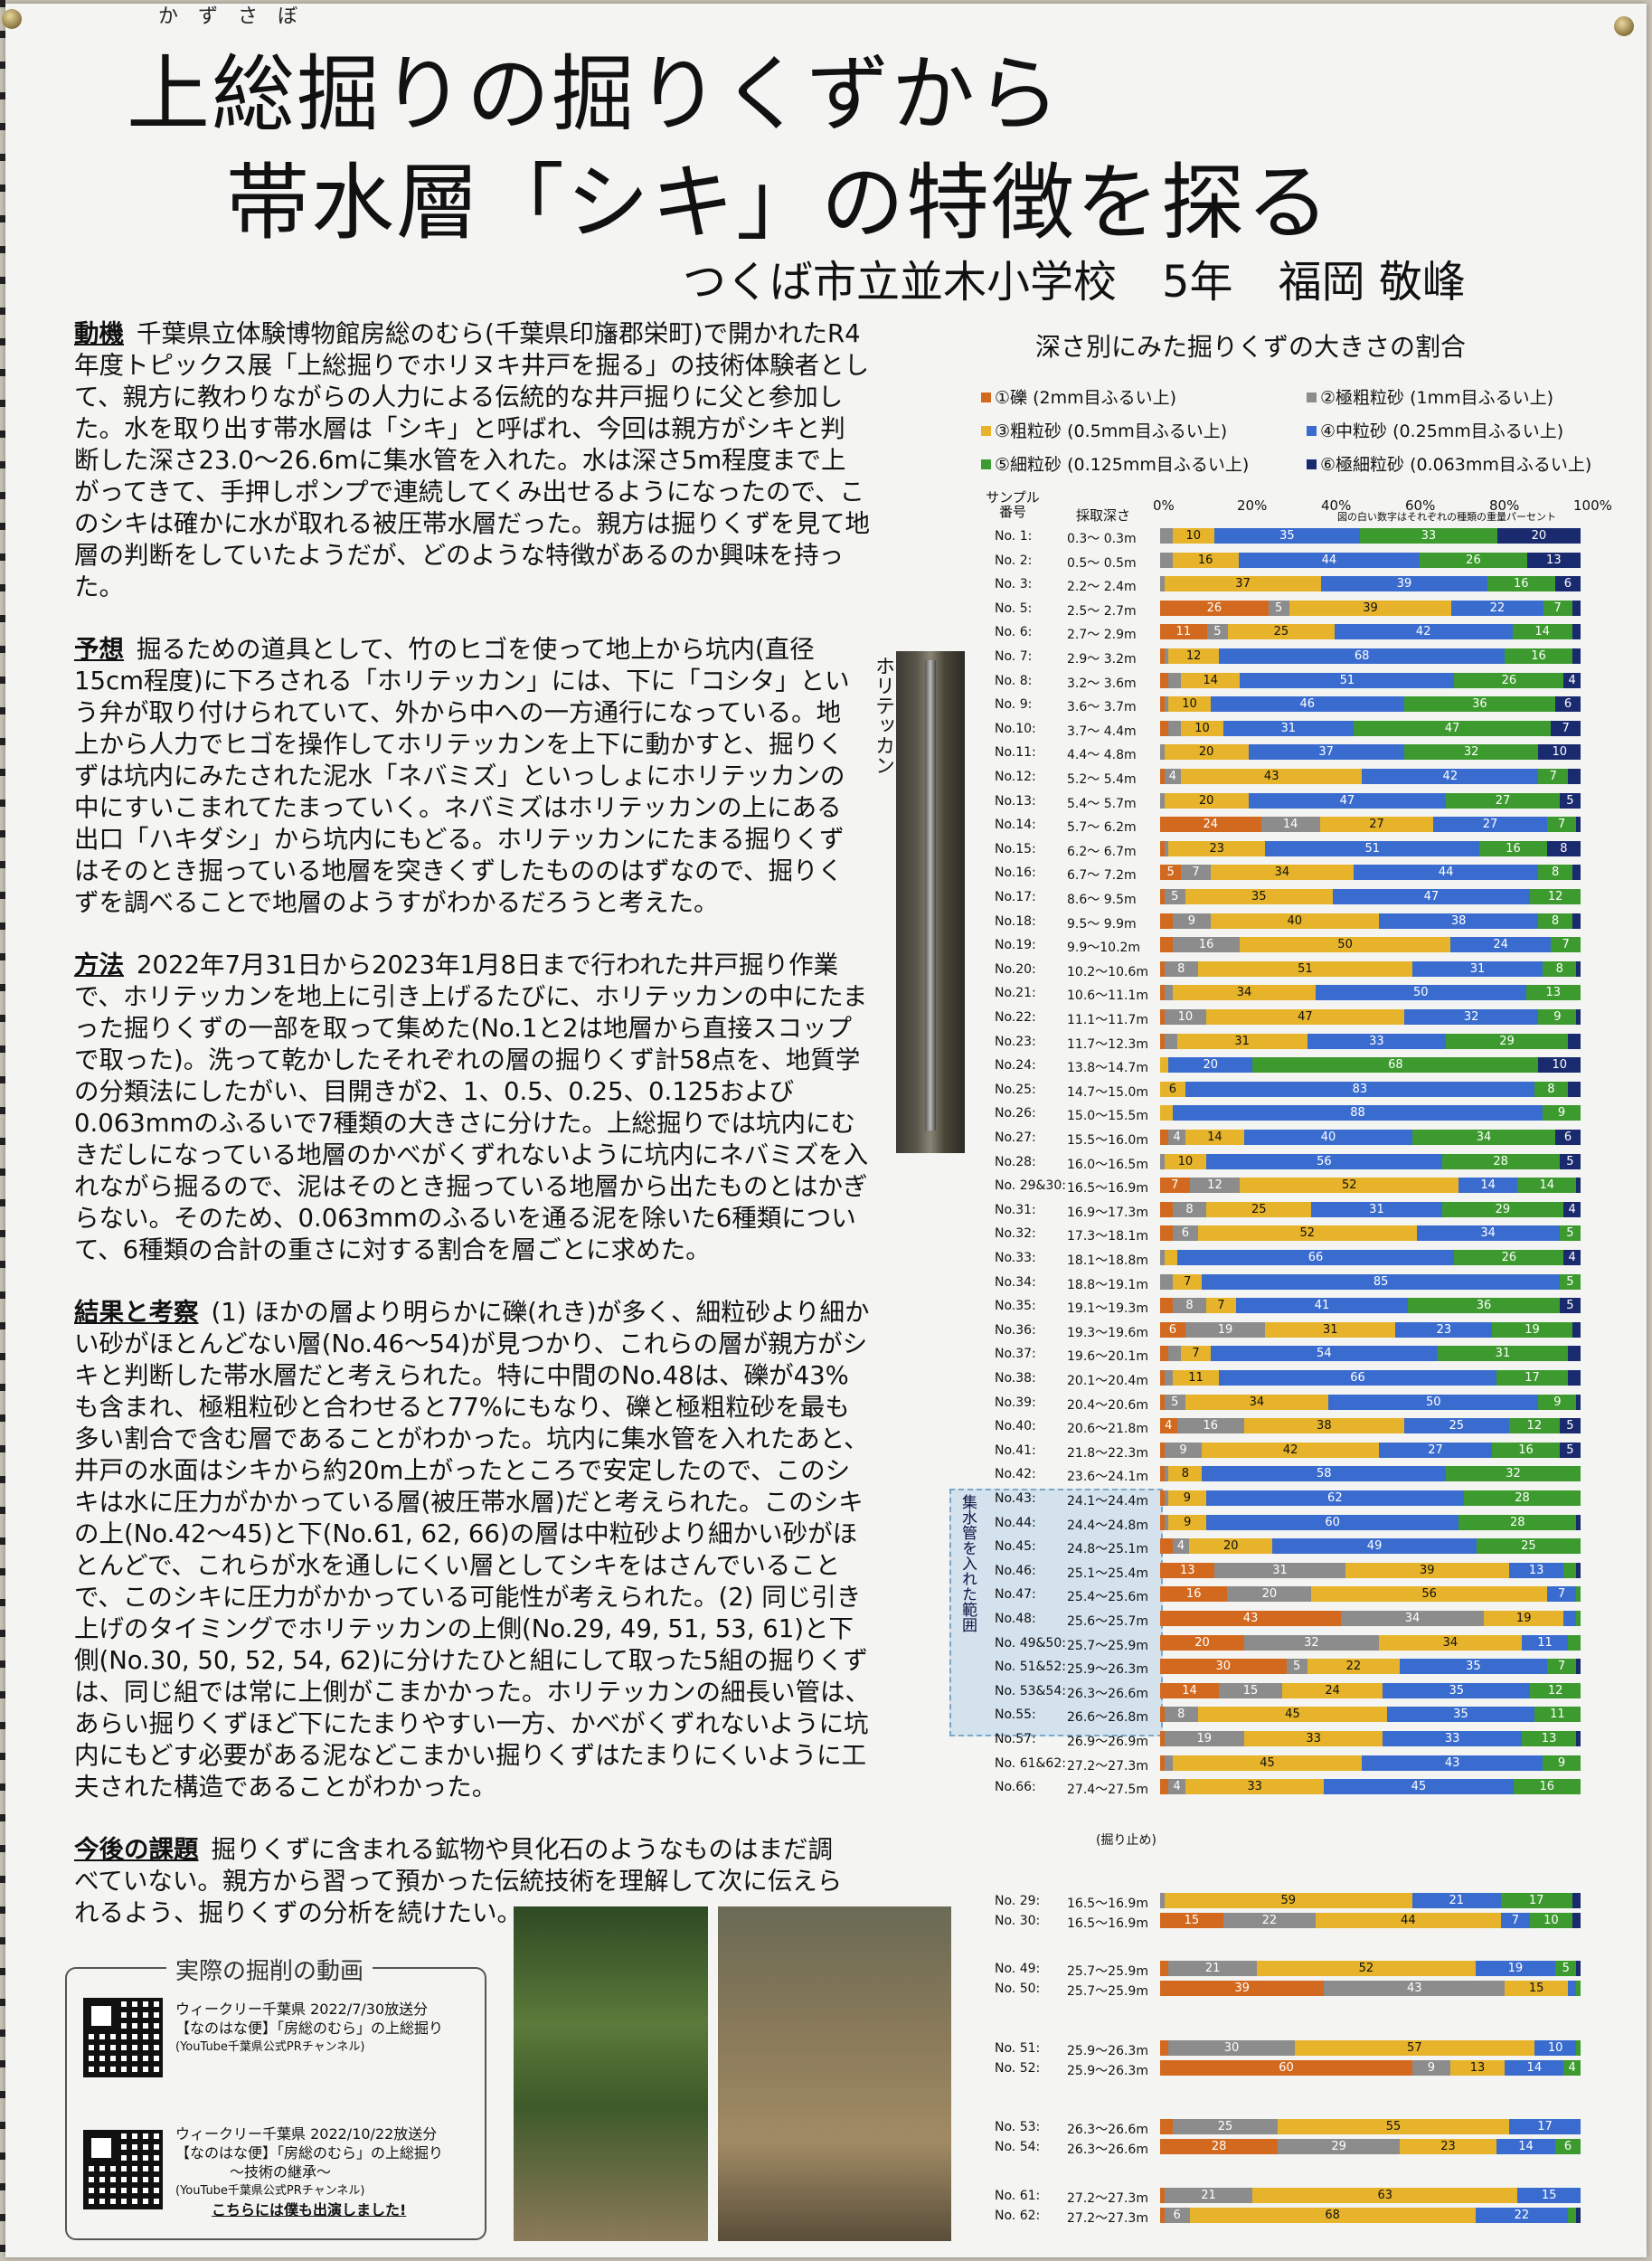  I want to click on sample-label: No.33:, so click(1015, 1258).